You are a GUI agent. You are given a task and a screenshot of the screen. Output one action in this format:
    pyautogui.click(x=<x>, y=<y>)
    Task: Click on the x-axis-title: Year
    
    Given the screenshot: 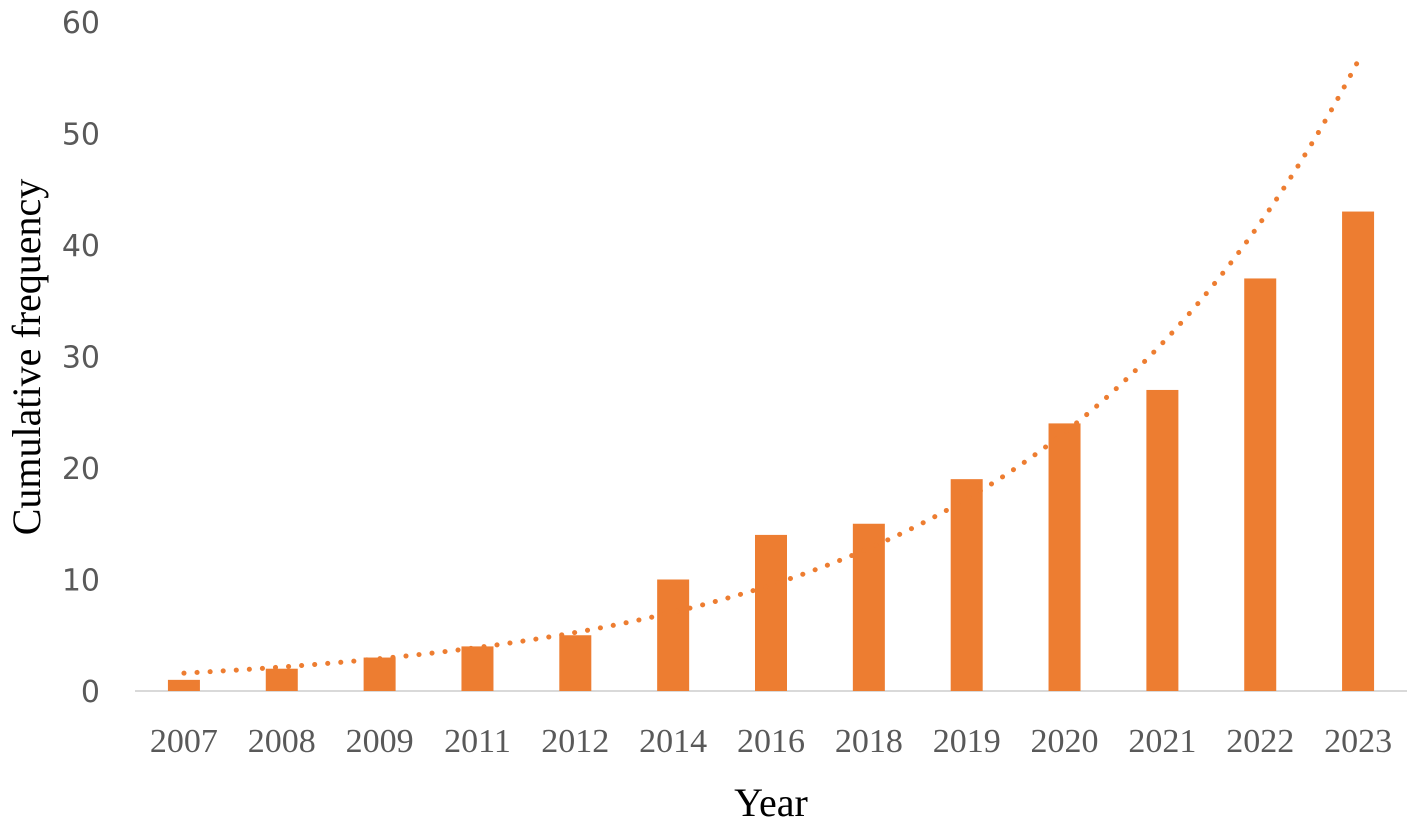 What is the action you would take?
    pyautogui.click(x=771, y=802)
    